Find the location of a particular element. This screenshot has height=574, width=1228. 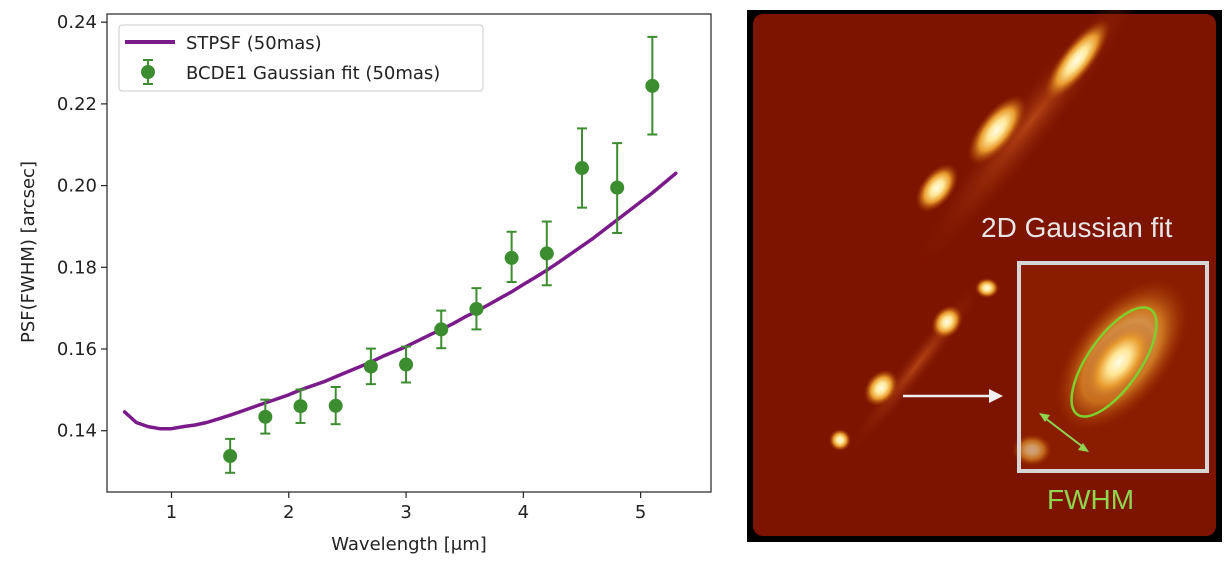

inset-corner-glow is located at coordinates (1032, 450).